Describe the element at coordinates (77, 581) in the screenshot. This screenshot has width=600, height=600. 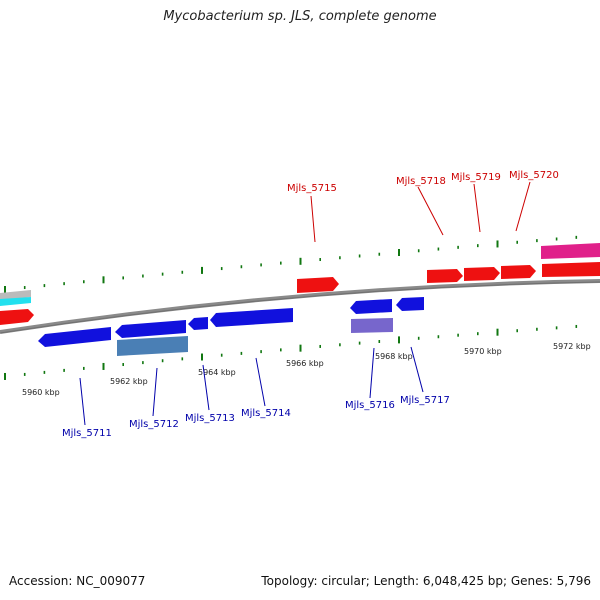
I see `accession-label: Accession: NC_009077` at that location.